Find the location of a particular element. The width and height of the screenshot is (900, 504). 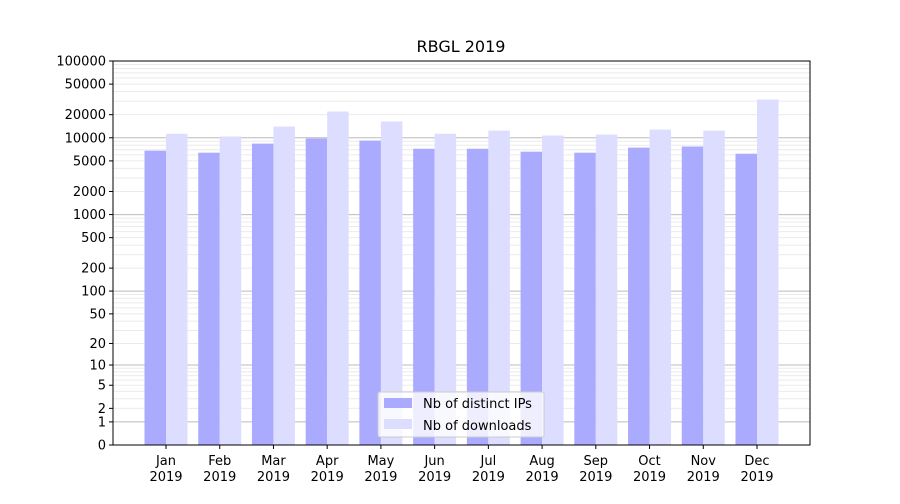

legend-frame is located at coordinates (461, 414).